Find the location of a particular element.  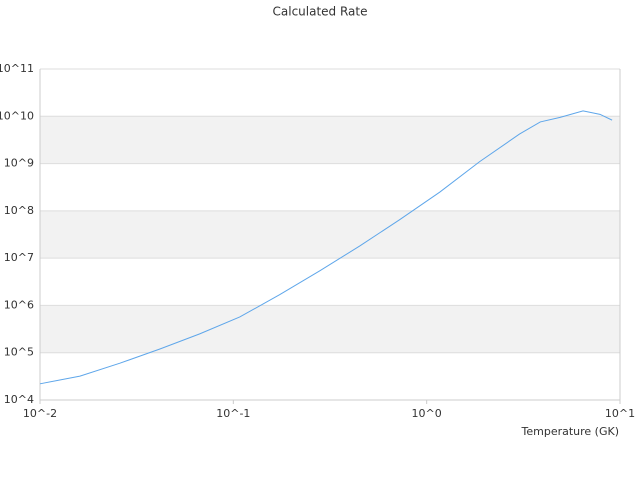

y-tick-label: 10^7 is located at coordinates (19, 257).